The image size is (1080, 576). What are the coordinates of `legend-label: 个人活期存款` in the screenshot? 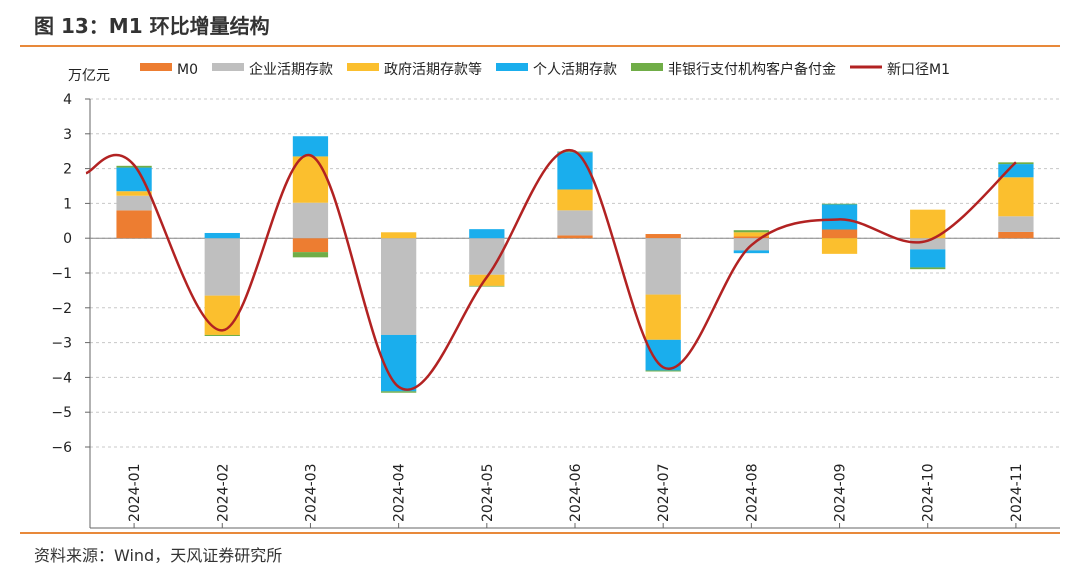 It's located at (575, 70).